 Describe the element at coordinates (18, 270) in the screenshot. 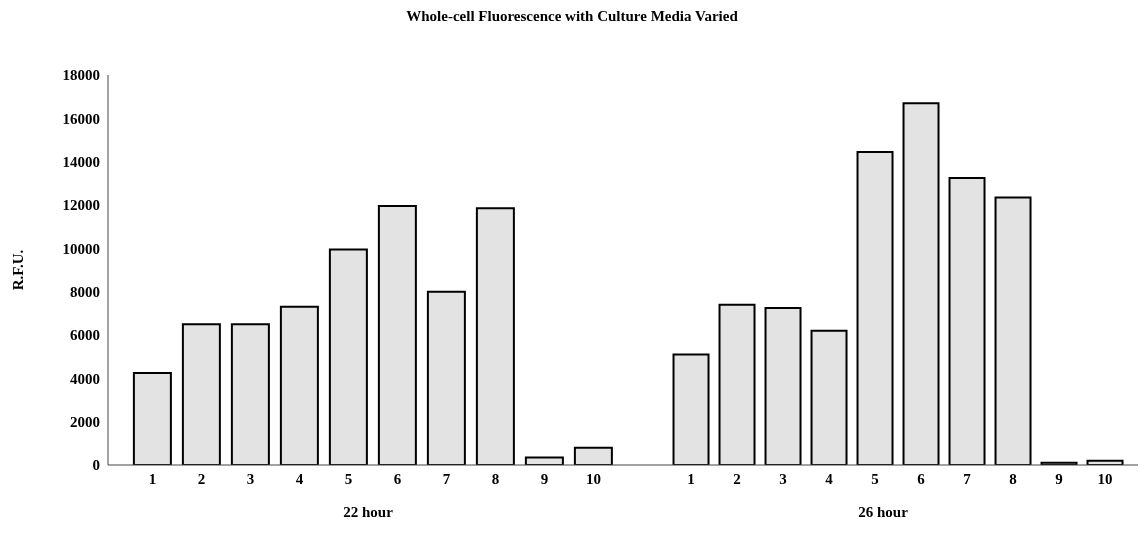

I see `y-axis-title: R.F.U.` at that location.